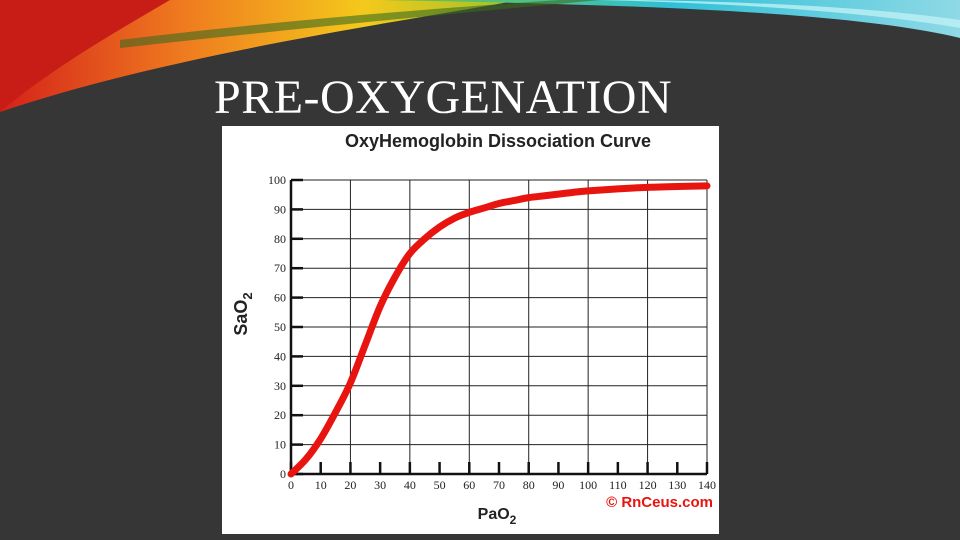 The image size is (960, 540). What do you see at coordinates (443, 97) in the screenshot?
I see `slide-title: PRE-OXYGENATION` at bounding box center [443, 97].